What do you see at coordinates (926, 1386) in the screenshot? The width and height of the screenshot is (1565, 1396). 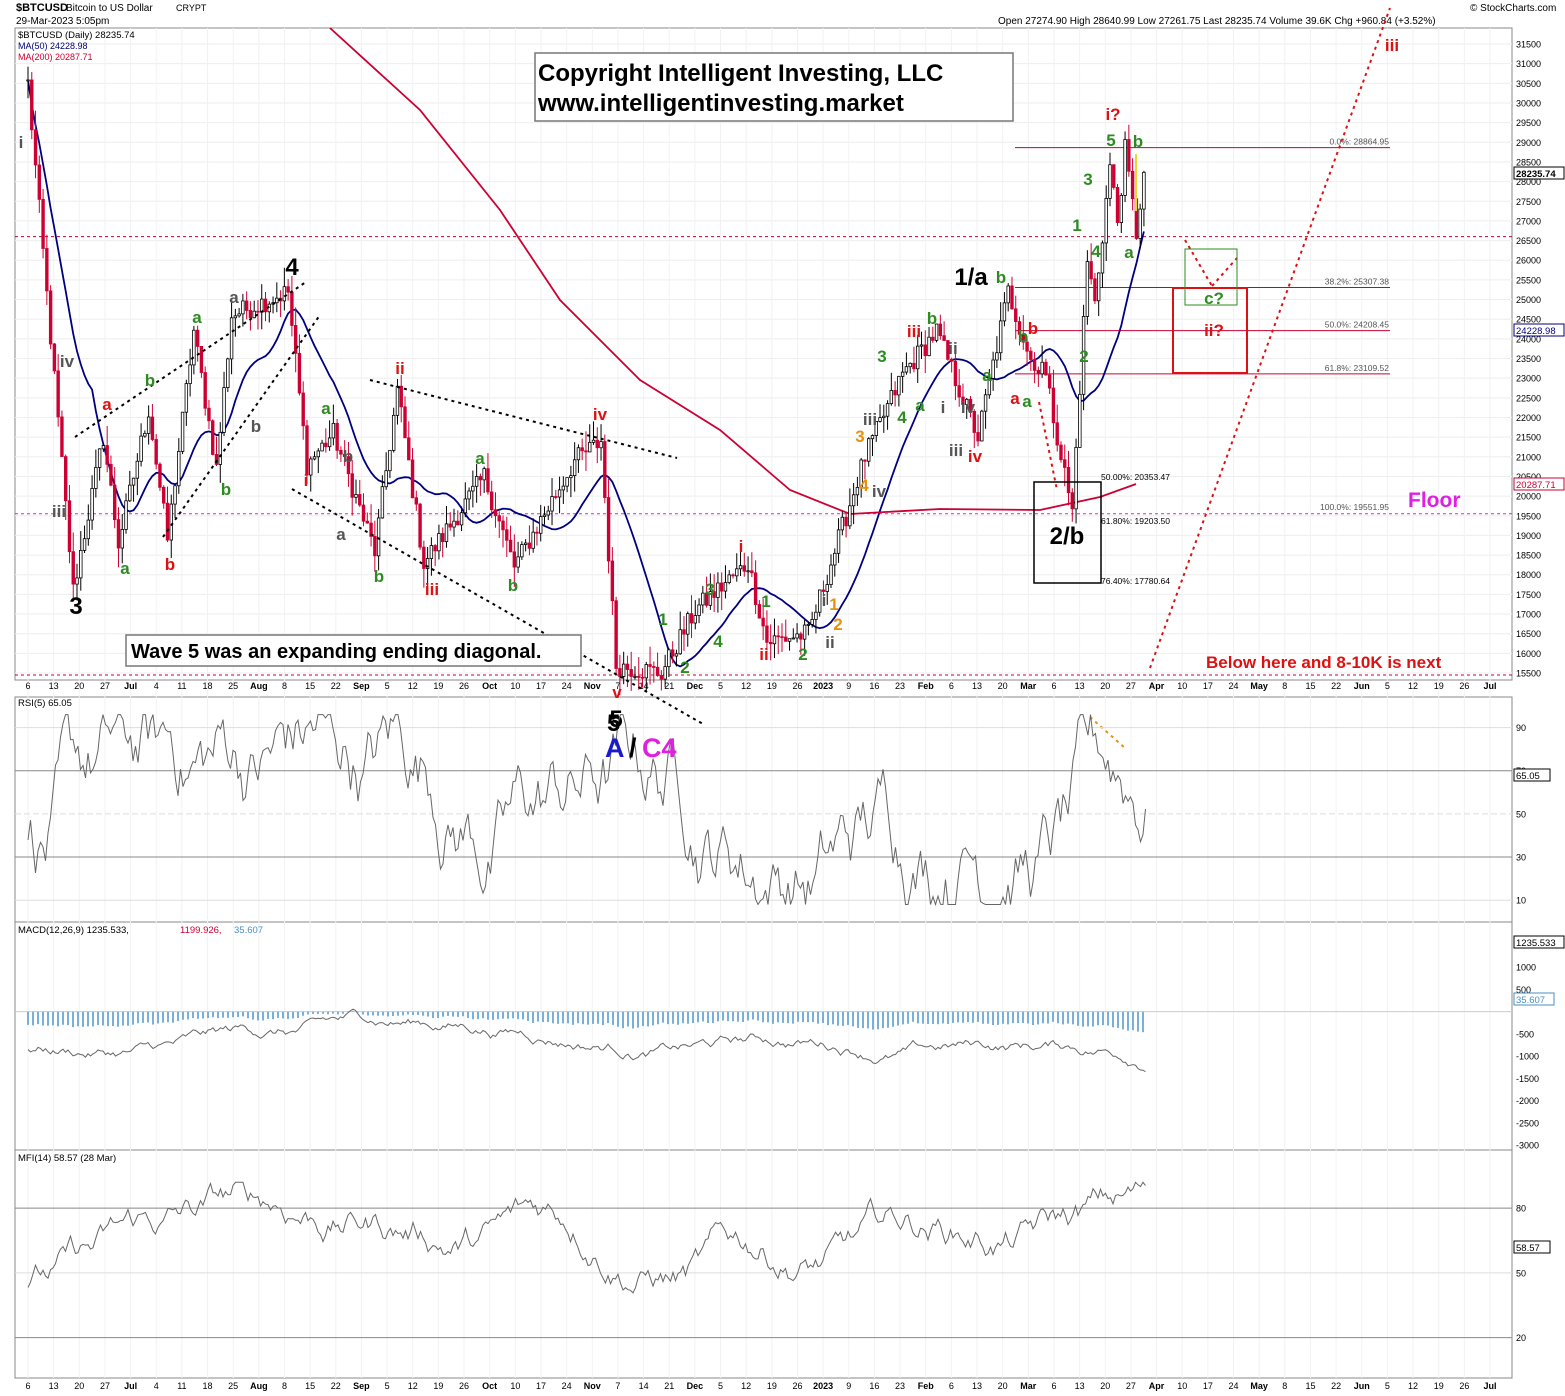 I see `x-tick-label-bottom: Feb` at bounding box center [926, 1386].